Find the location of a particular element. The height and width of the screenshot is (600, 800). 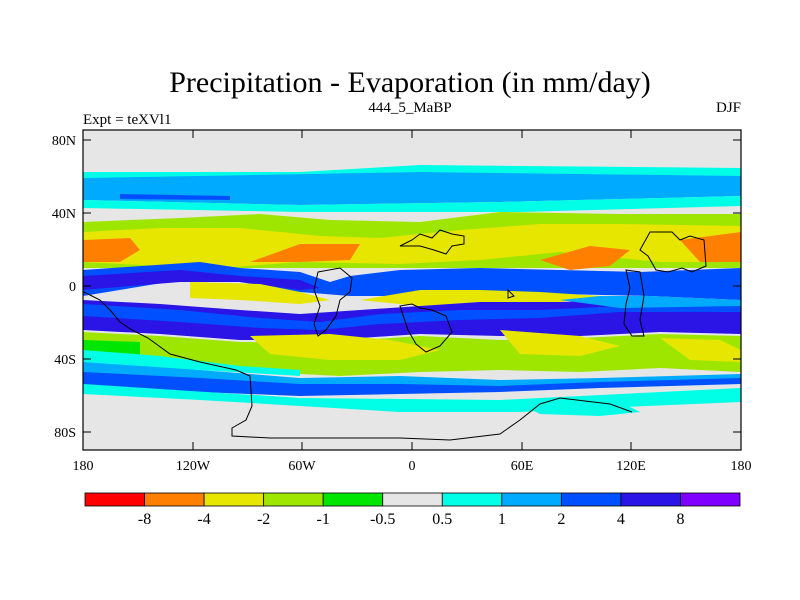

lat-label: 80N is located at coordinates (64, 141).